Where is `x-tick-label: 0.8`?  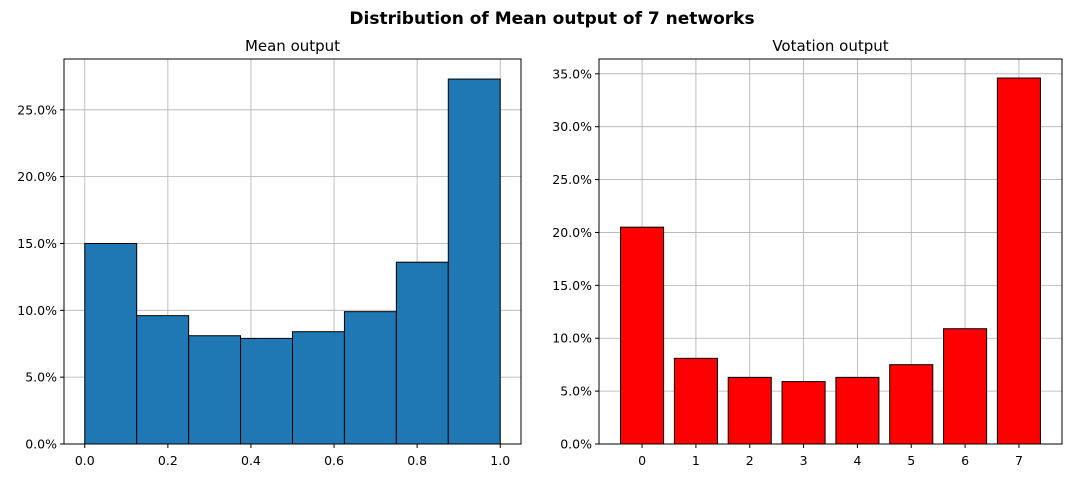 x-tick-label: 0.8 is located at coordinates (417, 460).